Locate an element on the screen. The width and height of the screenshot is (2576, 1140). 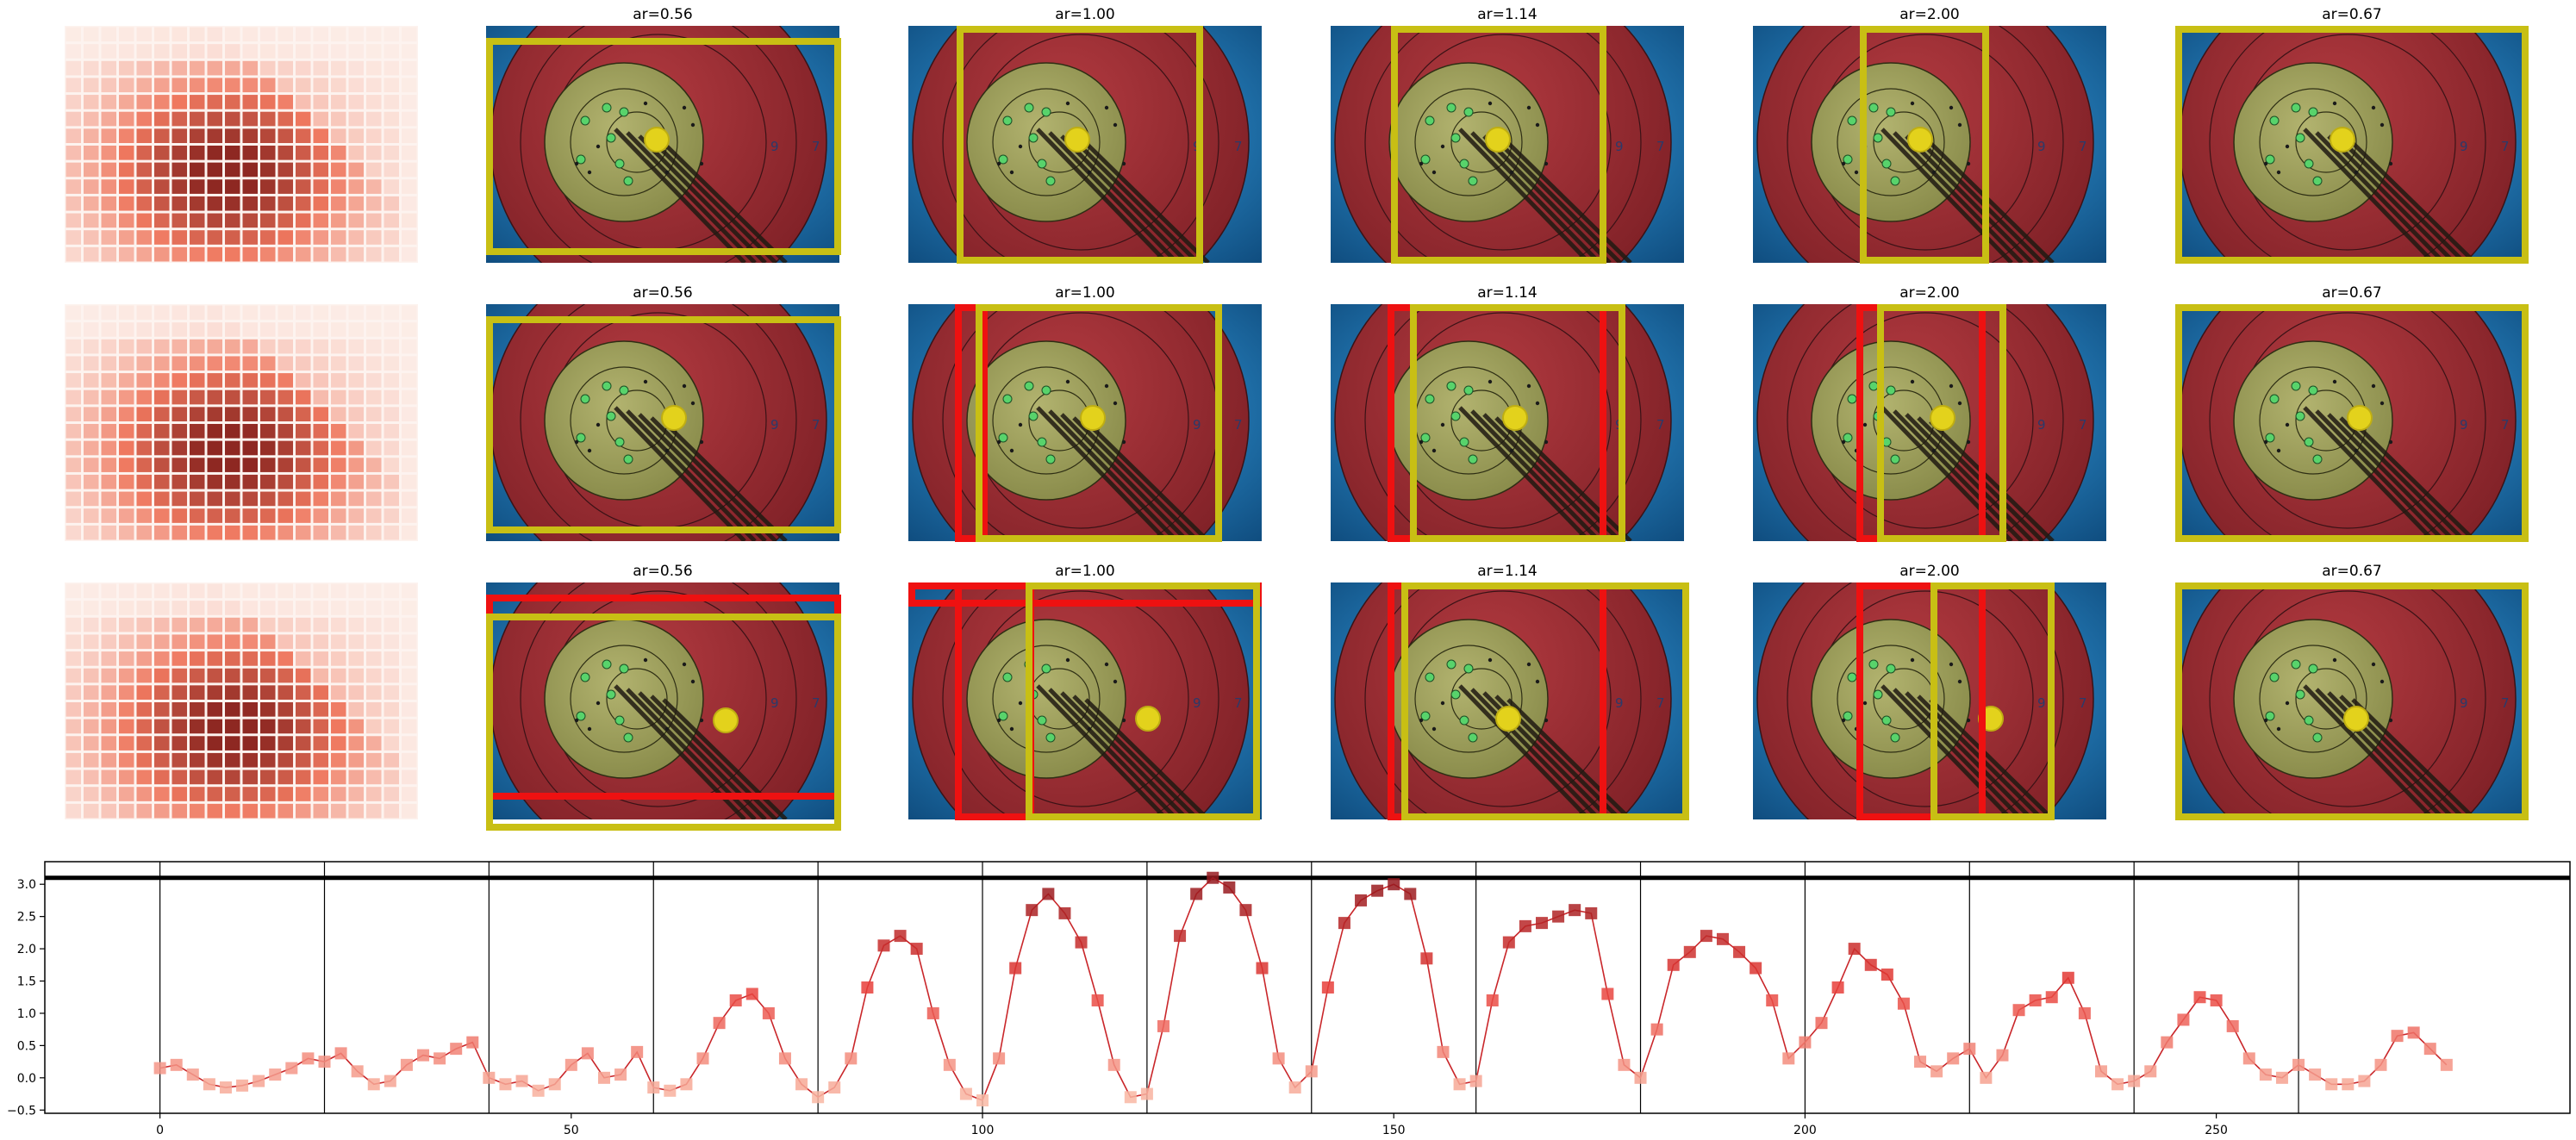
target-ring-line is located at coordinates (1904, 142).